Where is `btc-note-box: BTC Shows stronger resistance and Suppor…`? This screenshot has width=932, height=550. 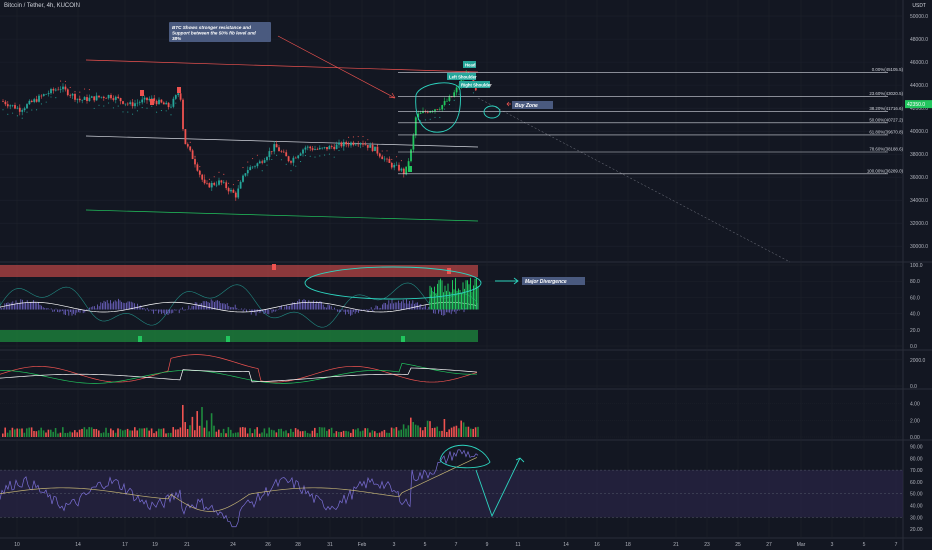 btc-note-box: BTC Shows stronger resistance and Suppor… is located at coordinates (220, 32).